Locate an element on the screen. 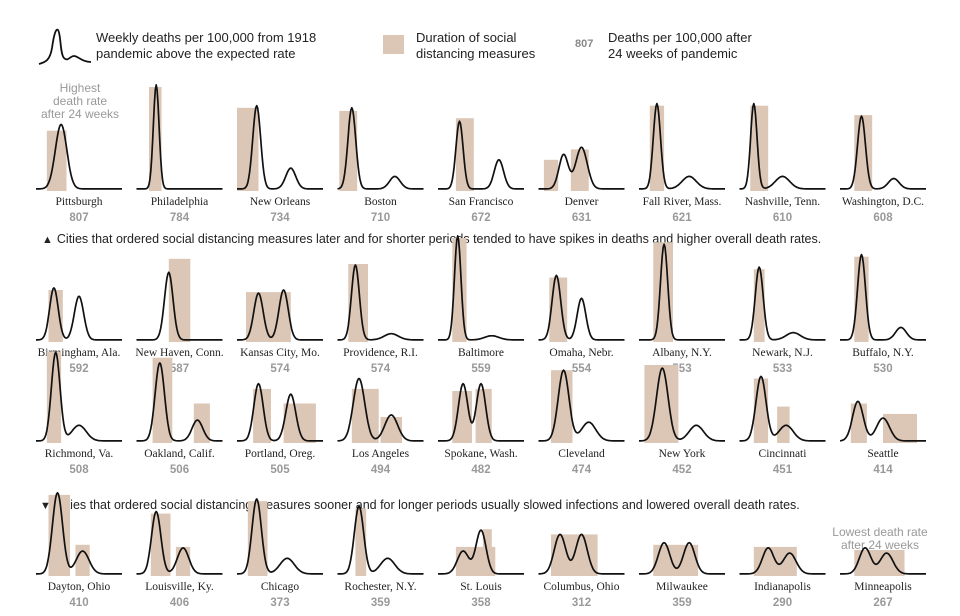 The image size is (960, 616). city-chicago-name-label: Chicago is located at coordinates (280, 587).